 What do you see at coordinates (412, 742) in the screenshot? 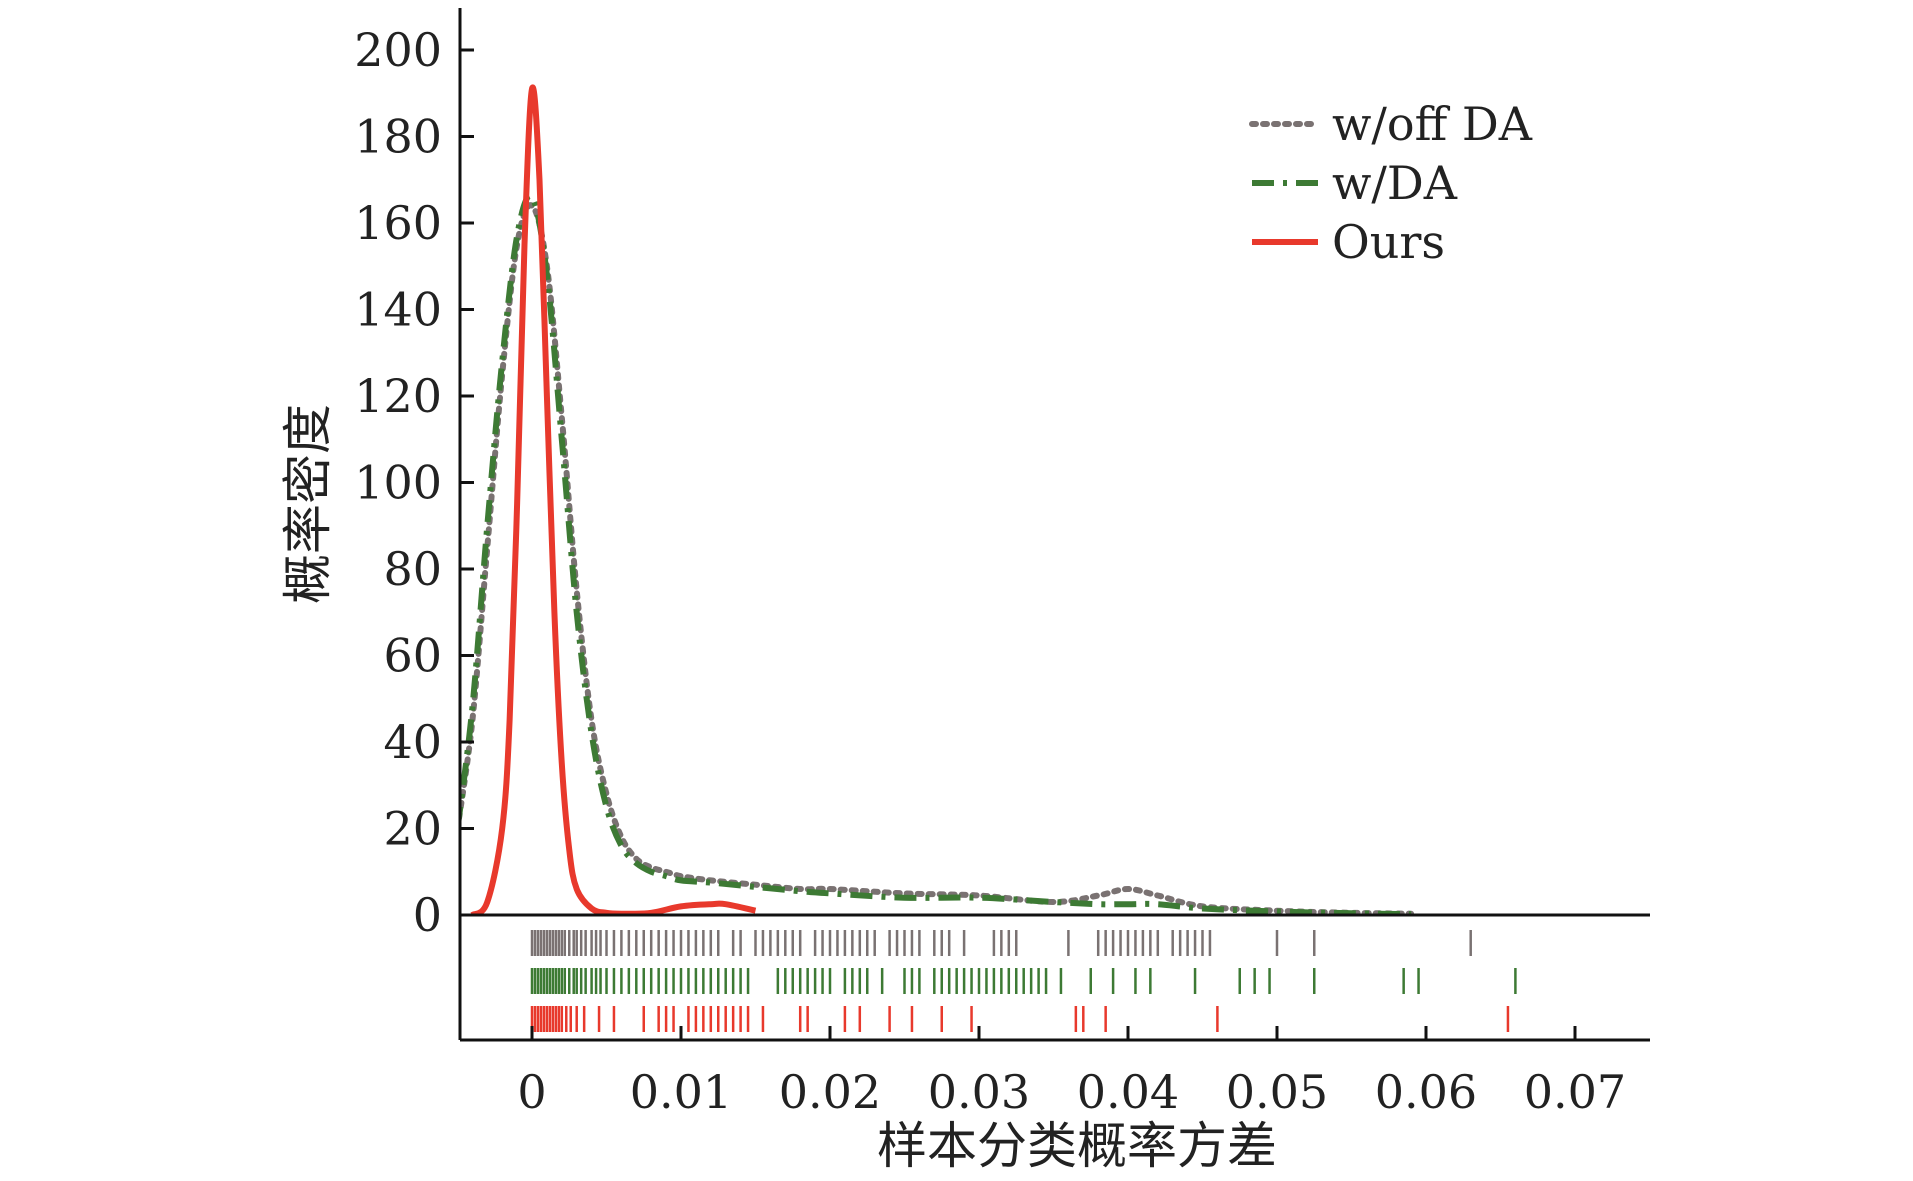
I see `y-tick-label: 40` at bounding box center [412, 742].